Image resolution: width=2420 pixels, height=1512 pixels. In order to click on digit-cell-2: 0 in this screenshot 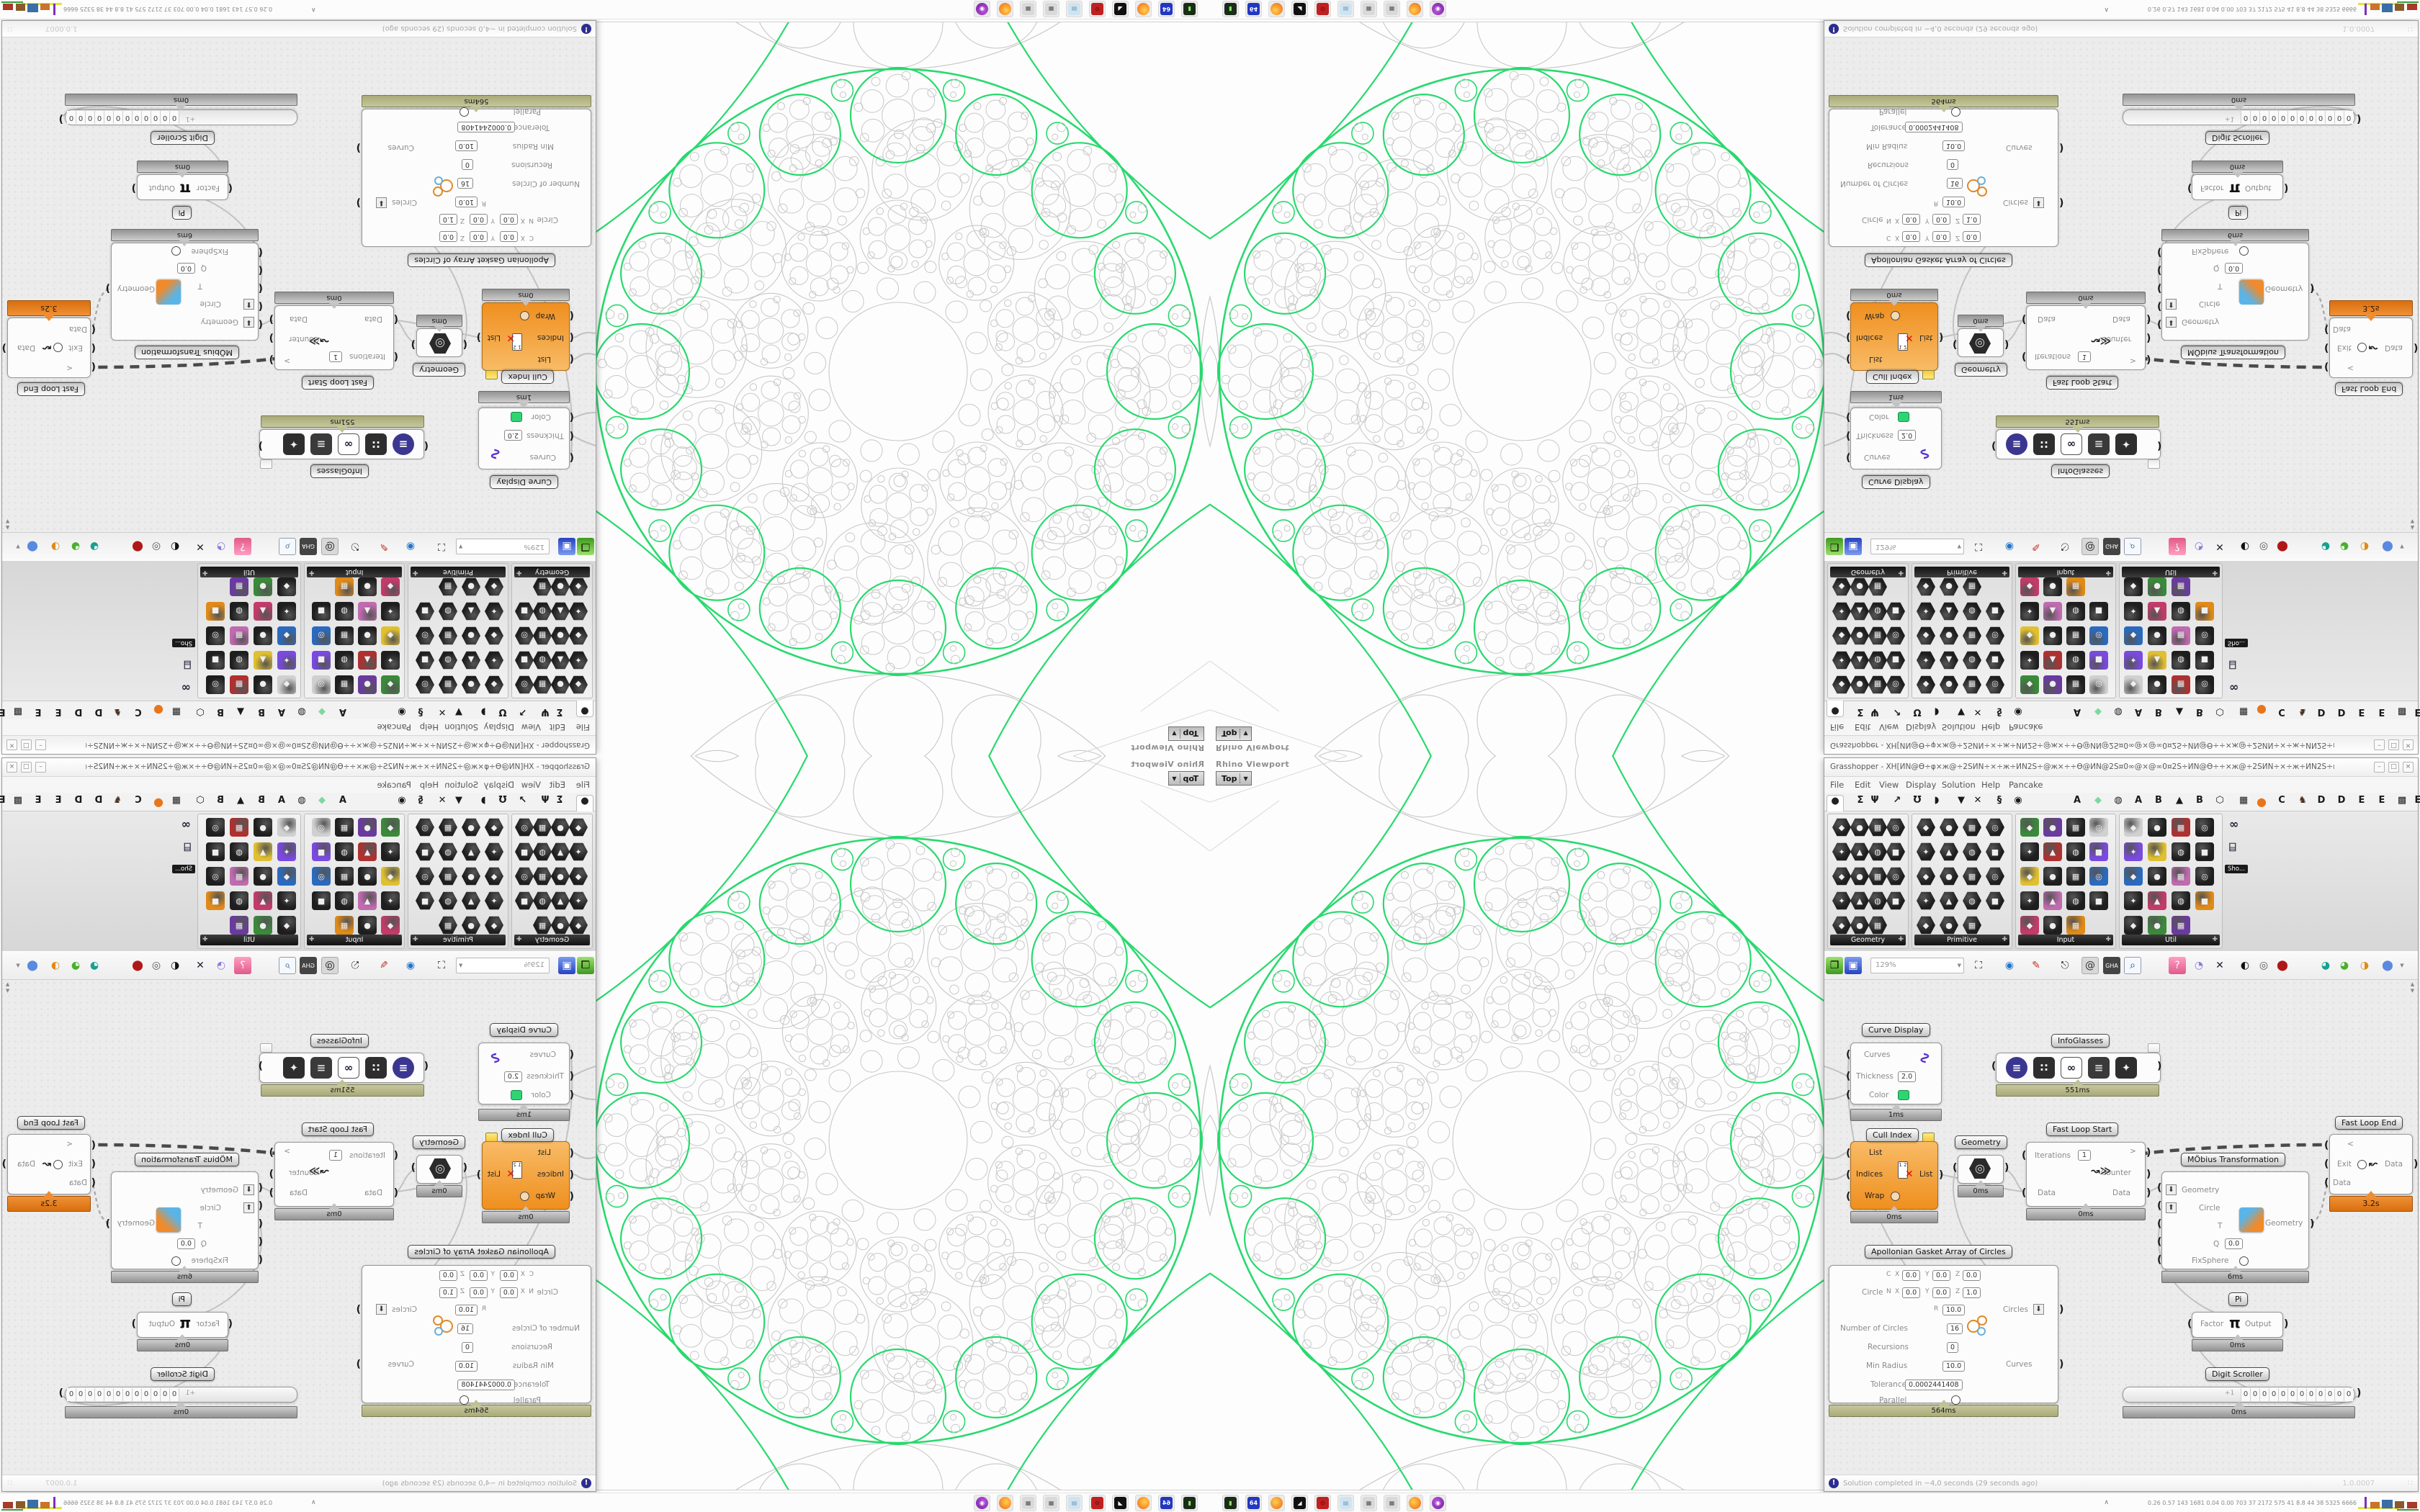, I will do `click(2264, 117)`.